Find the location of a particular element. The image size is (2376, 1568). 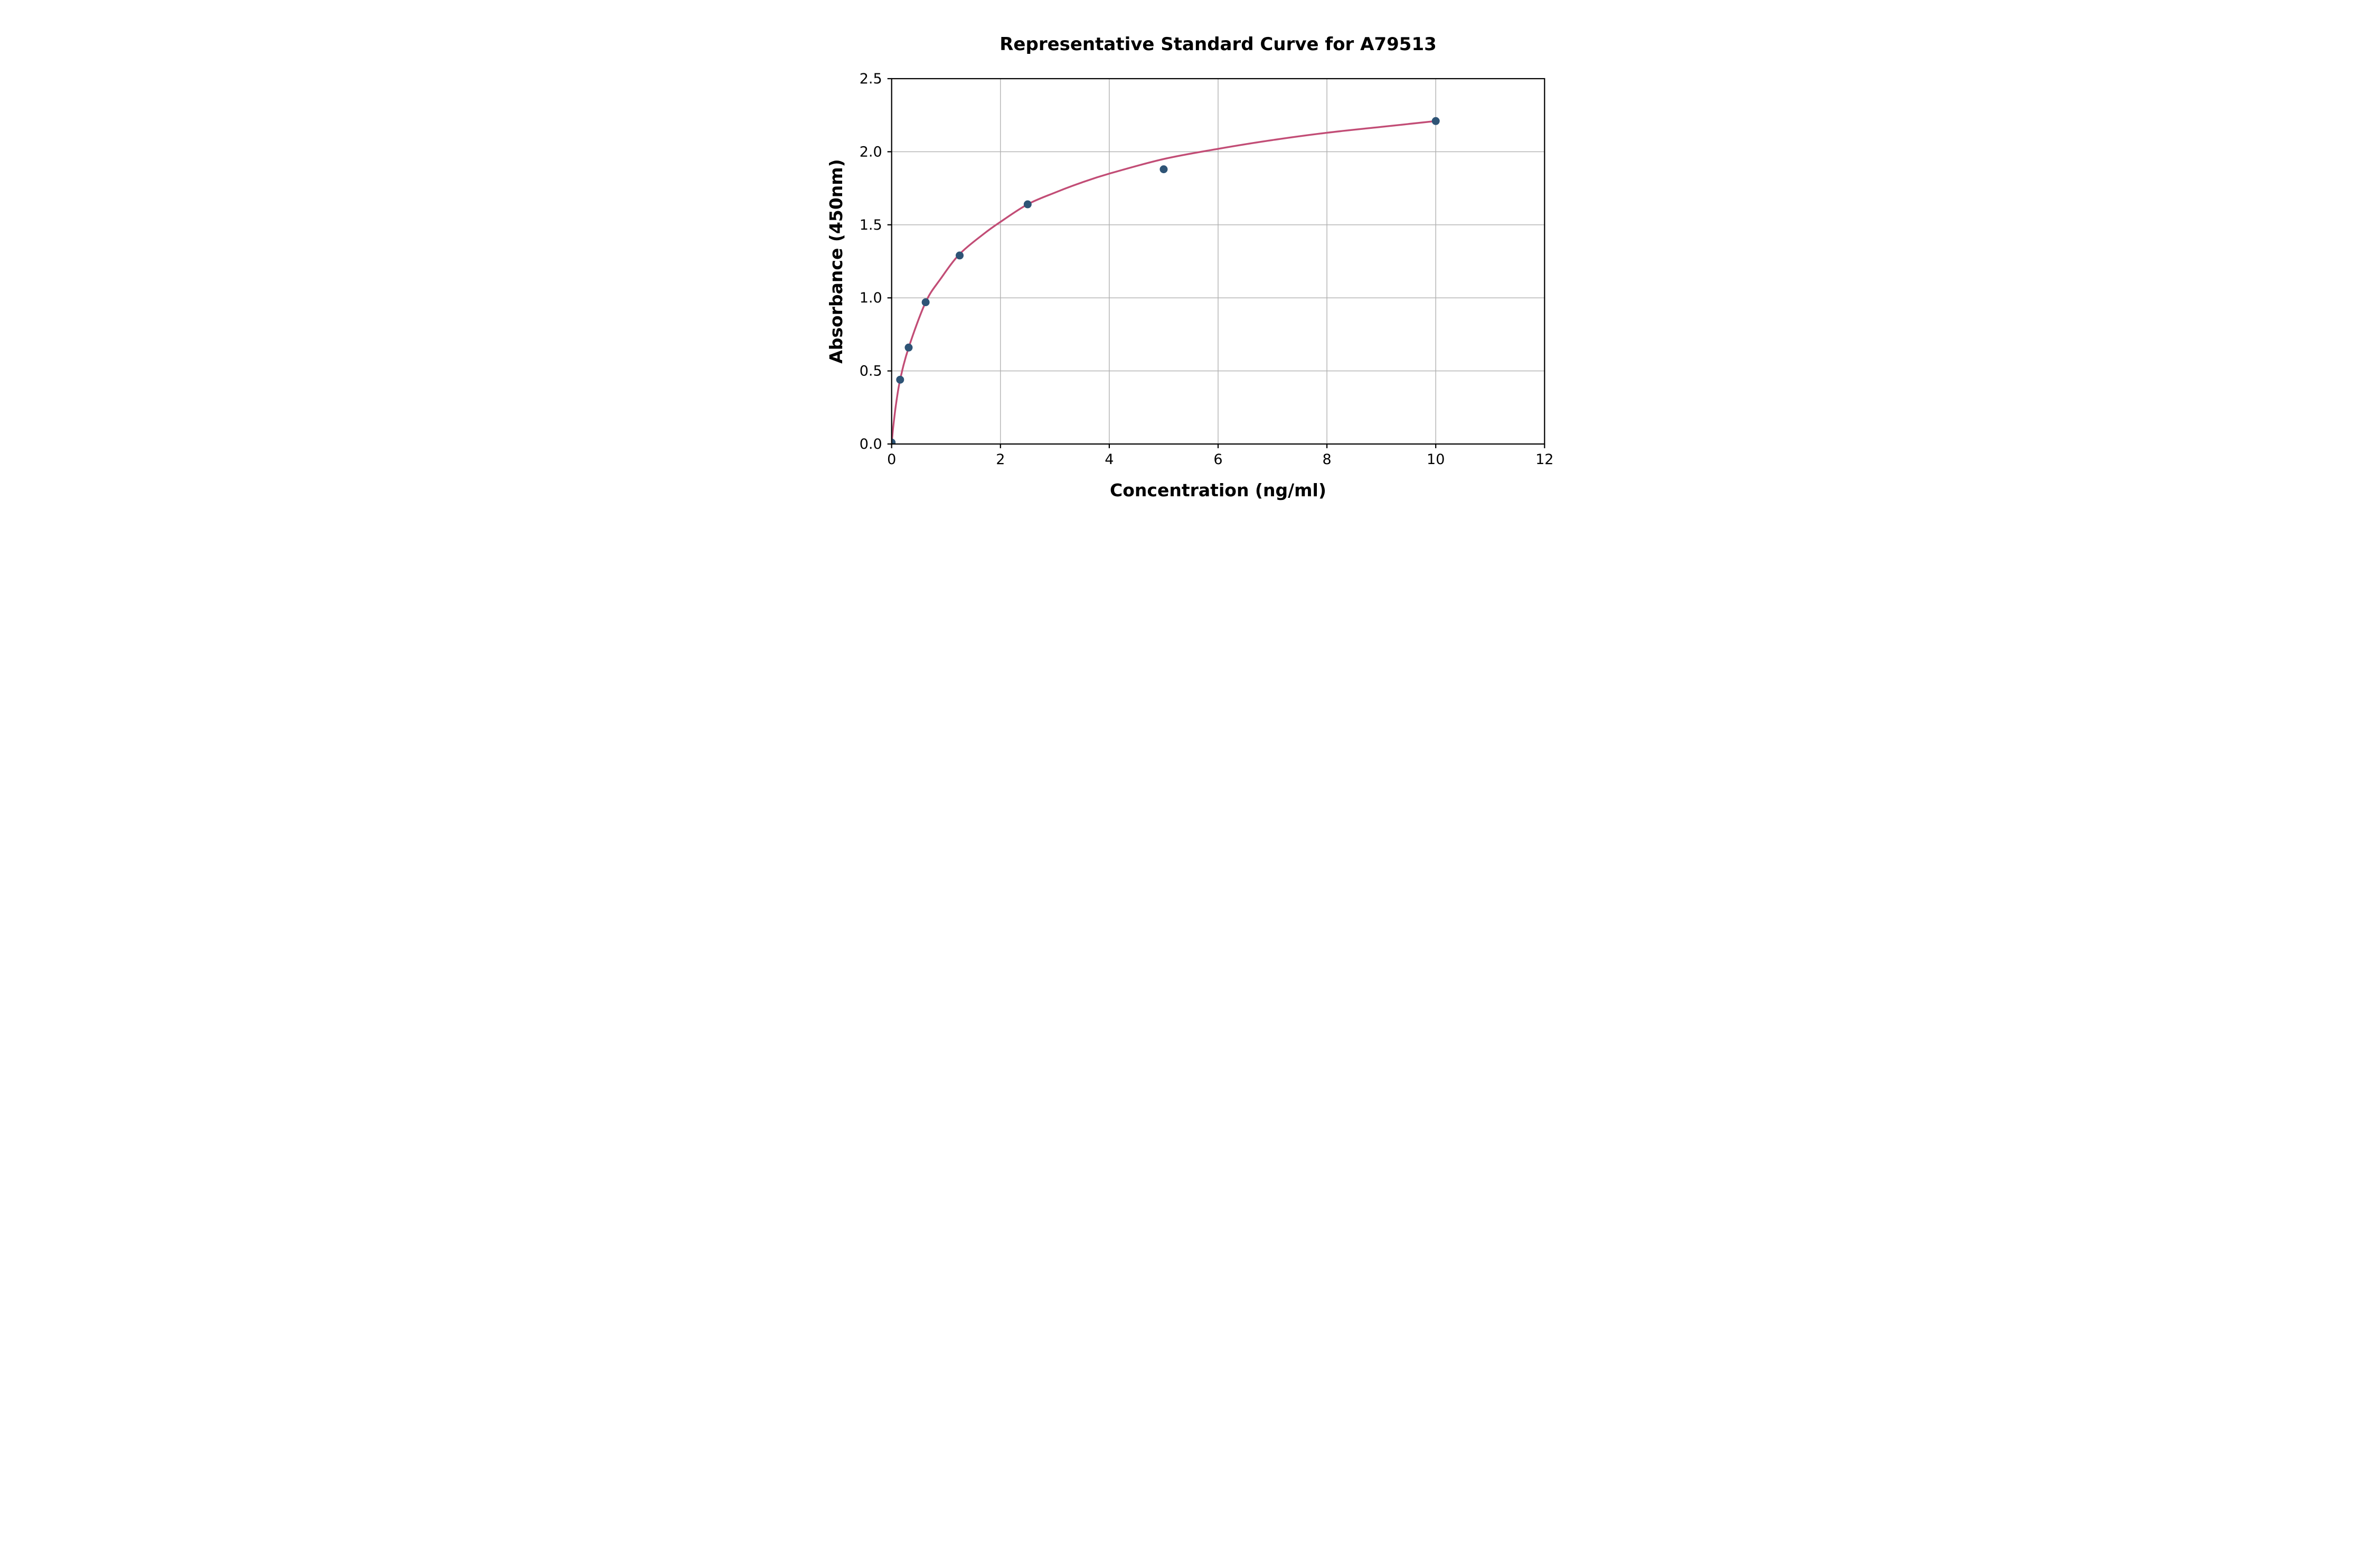

y-tick-label: 0.5 is located at coordinates (871, 371).